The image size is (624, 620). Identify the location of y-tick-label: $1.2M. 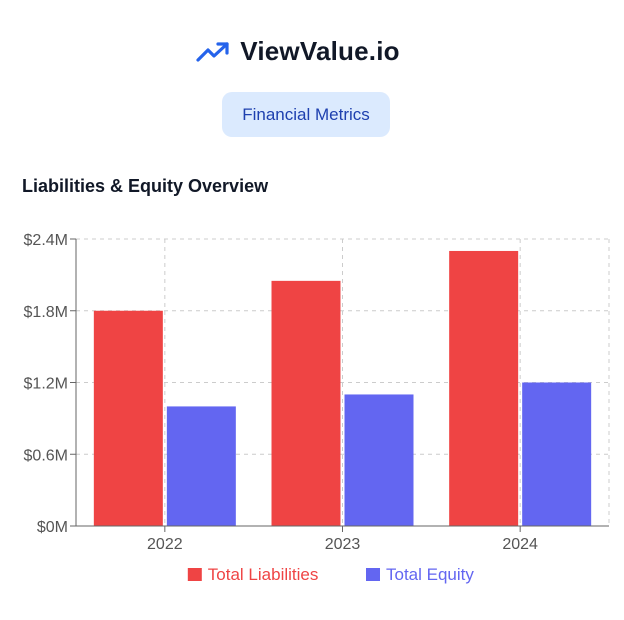
(46, 384).